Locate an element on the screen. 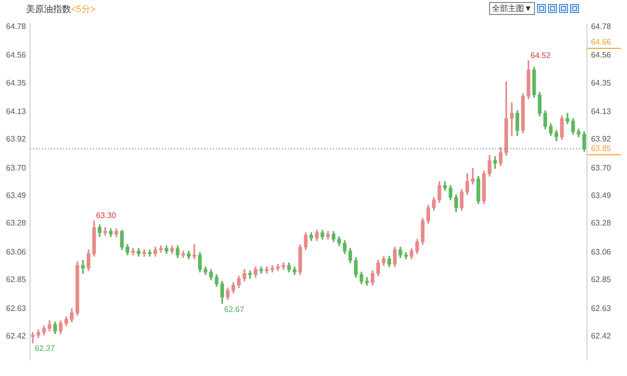  y2-tick-label: 64.56 is located at coordinates (601, 55).